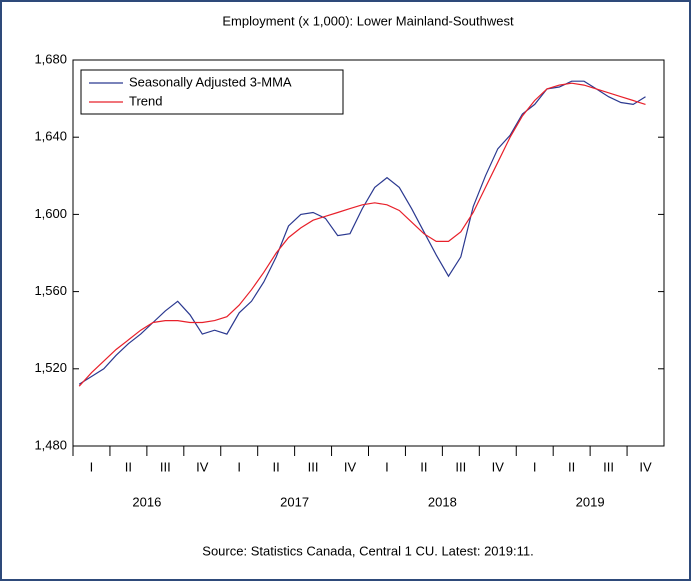  I want to click on y-tick-label: 1,680, so click(50, 58).